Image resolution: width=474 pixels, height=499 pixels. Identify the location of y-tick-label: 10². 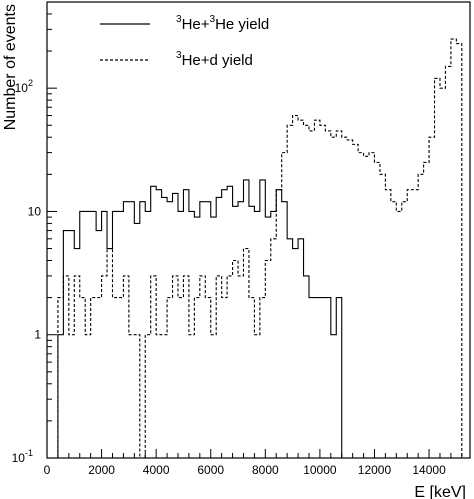
(24, 86).